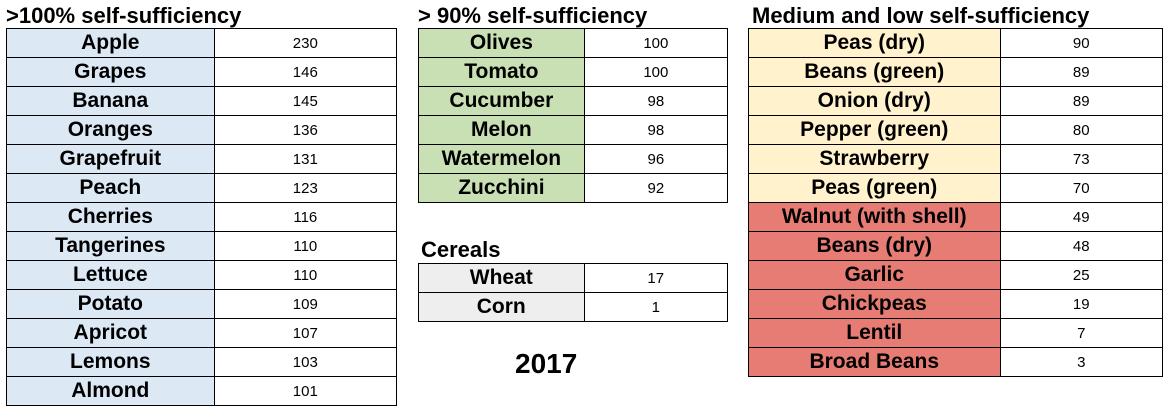  Describe the element at coordinates (1081, 246) in the screenshot. I see `self-sufficiency-value-cell: 48` at that location.